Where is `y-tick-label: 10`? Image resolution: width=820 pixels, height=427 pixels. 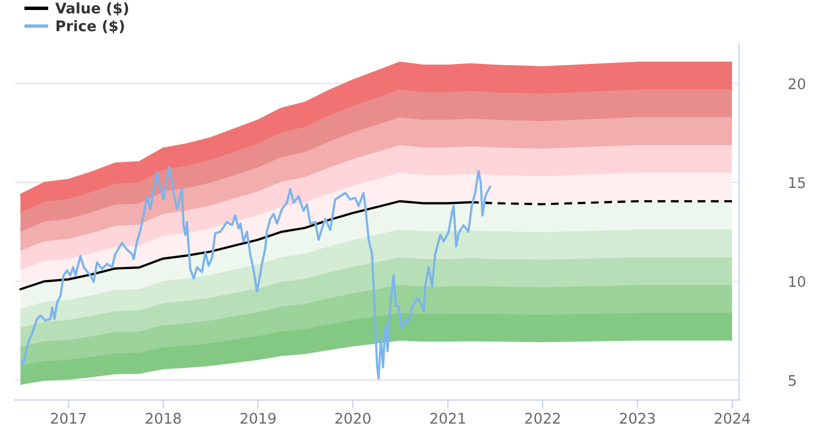 y-tick-label: 10 is located at coordinates (797, 282).